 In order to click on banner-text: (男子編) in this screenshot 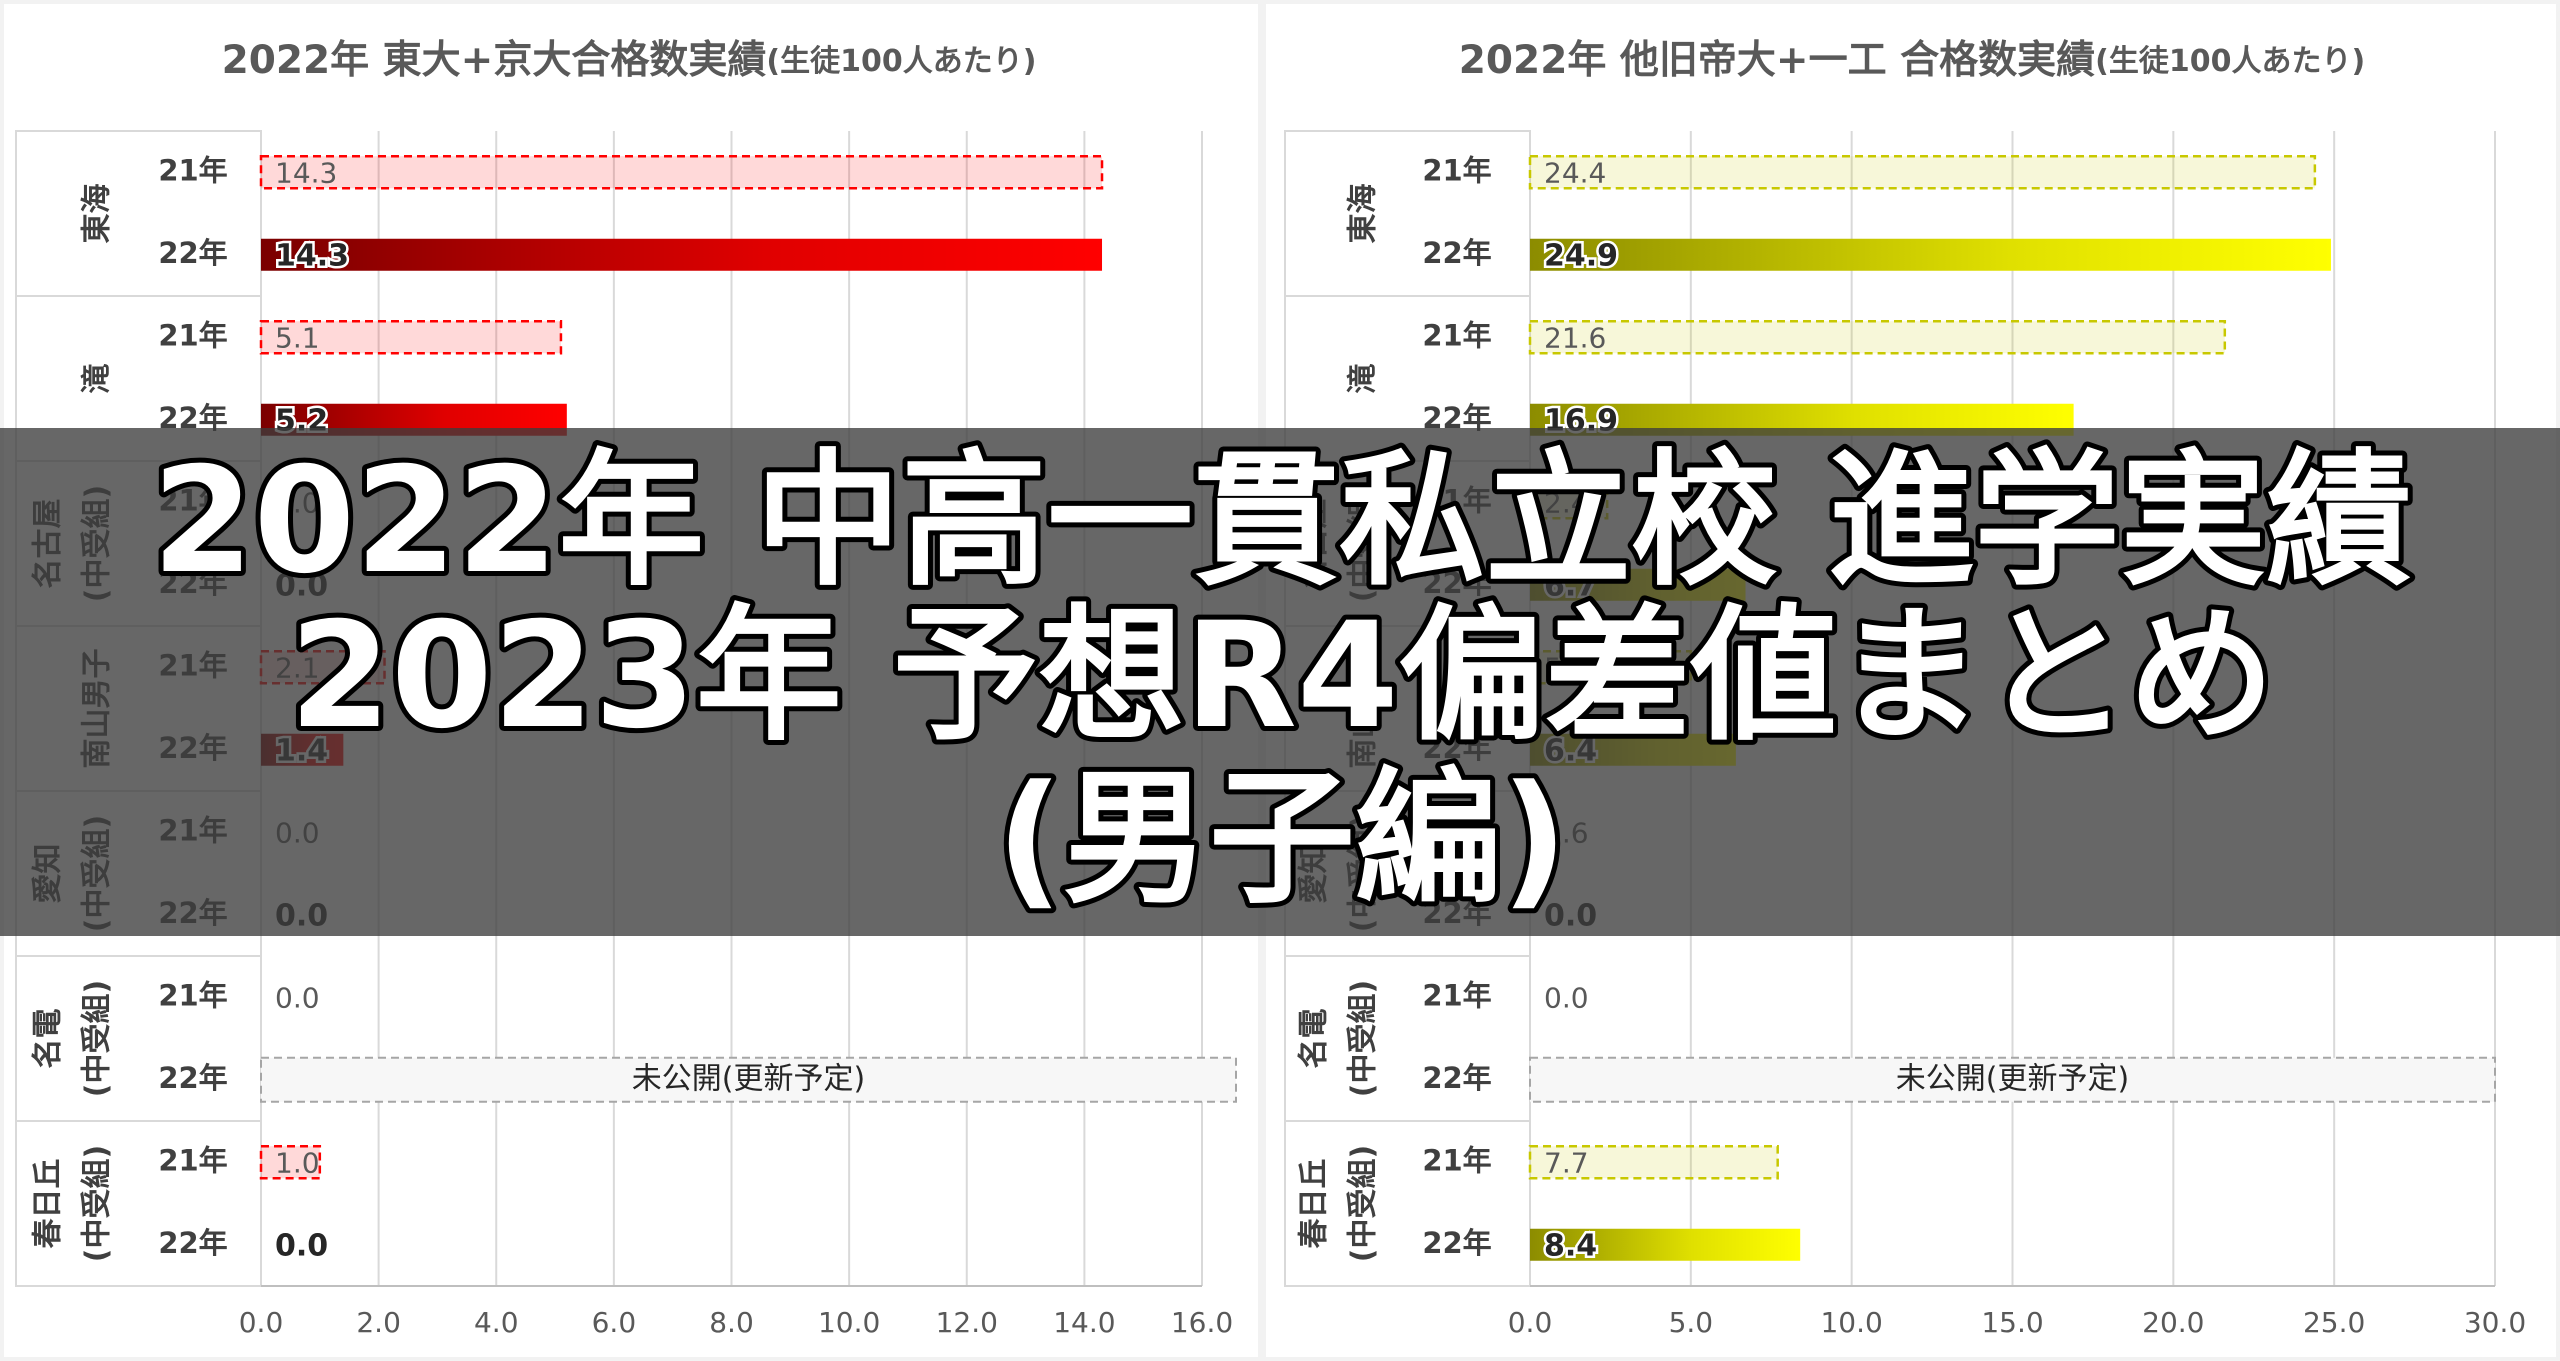, I will do `click(1281, 839)`.